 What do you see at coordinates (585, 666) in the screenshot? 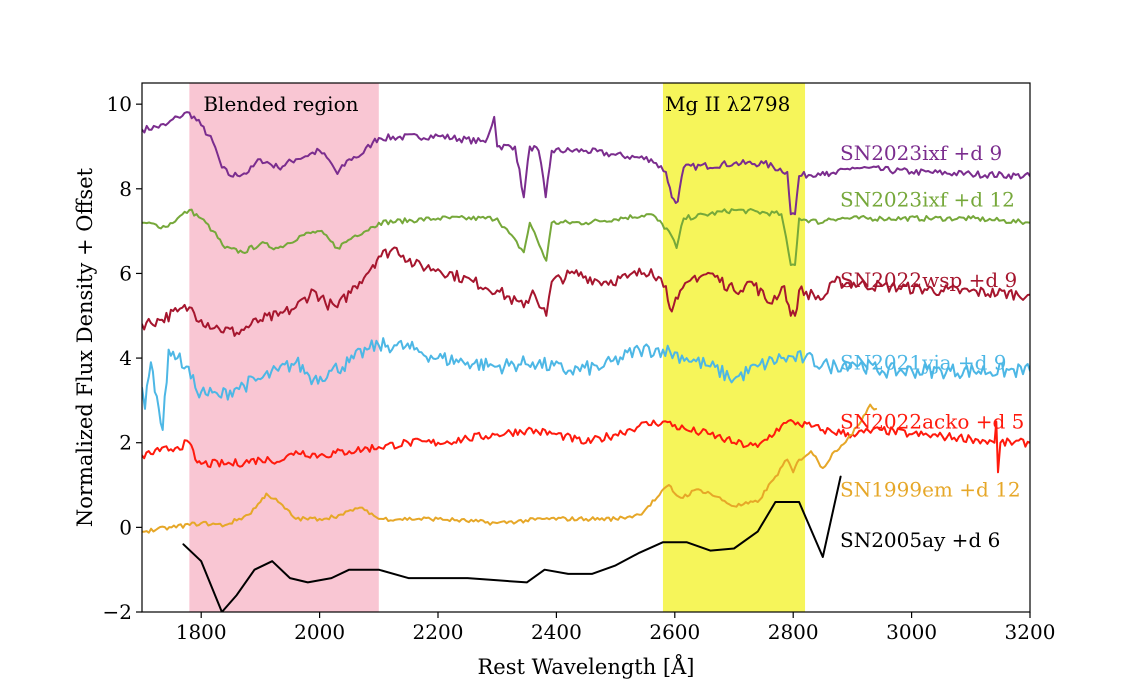
I see `x-axis-title: Rest Wavelength [Å]` at bounding box center [585, 666].